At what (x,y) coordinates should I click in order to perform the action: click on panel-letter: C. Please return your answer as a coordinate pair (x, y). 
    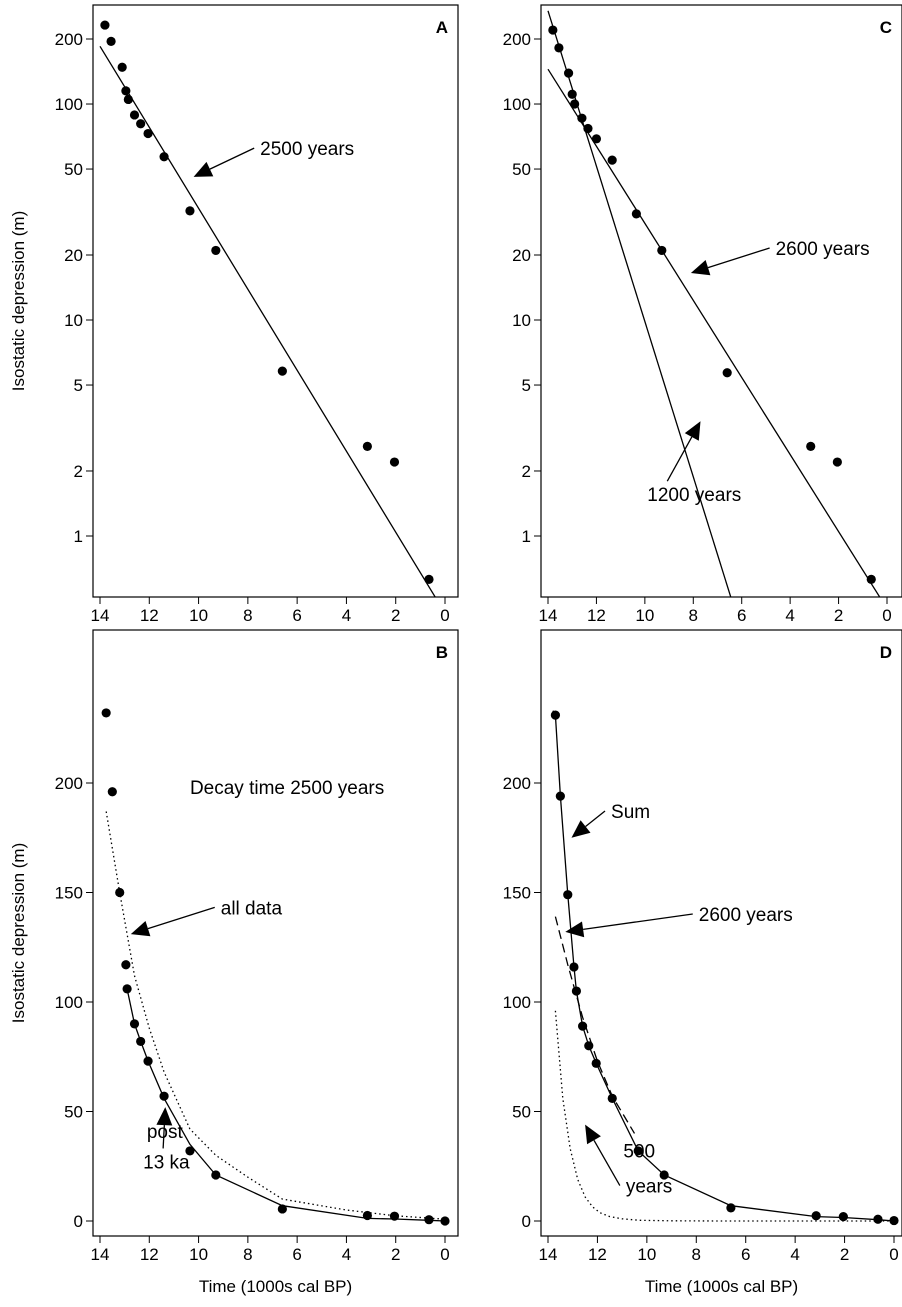
    Looking at the image, I should click on (886, 27).